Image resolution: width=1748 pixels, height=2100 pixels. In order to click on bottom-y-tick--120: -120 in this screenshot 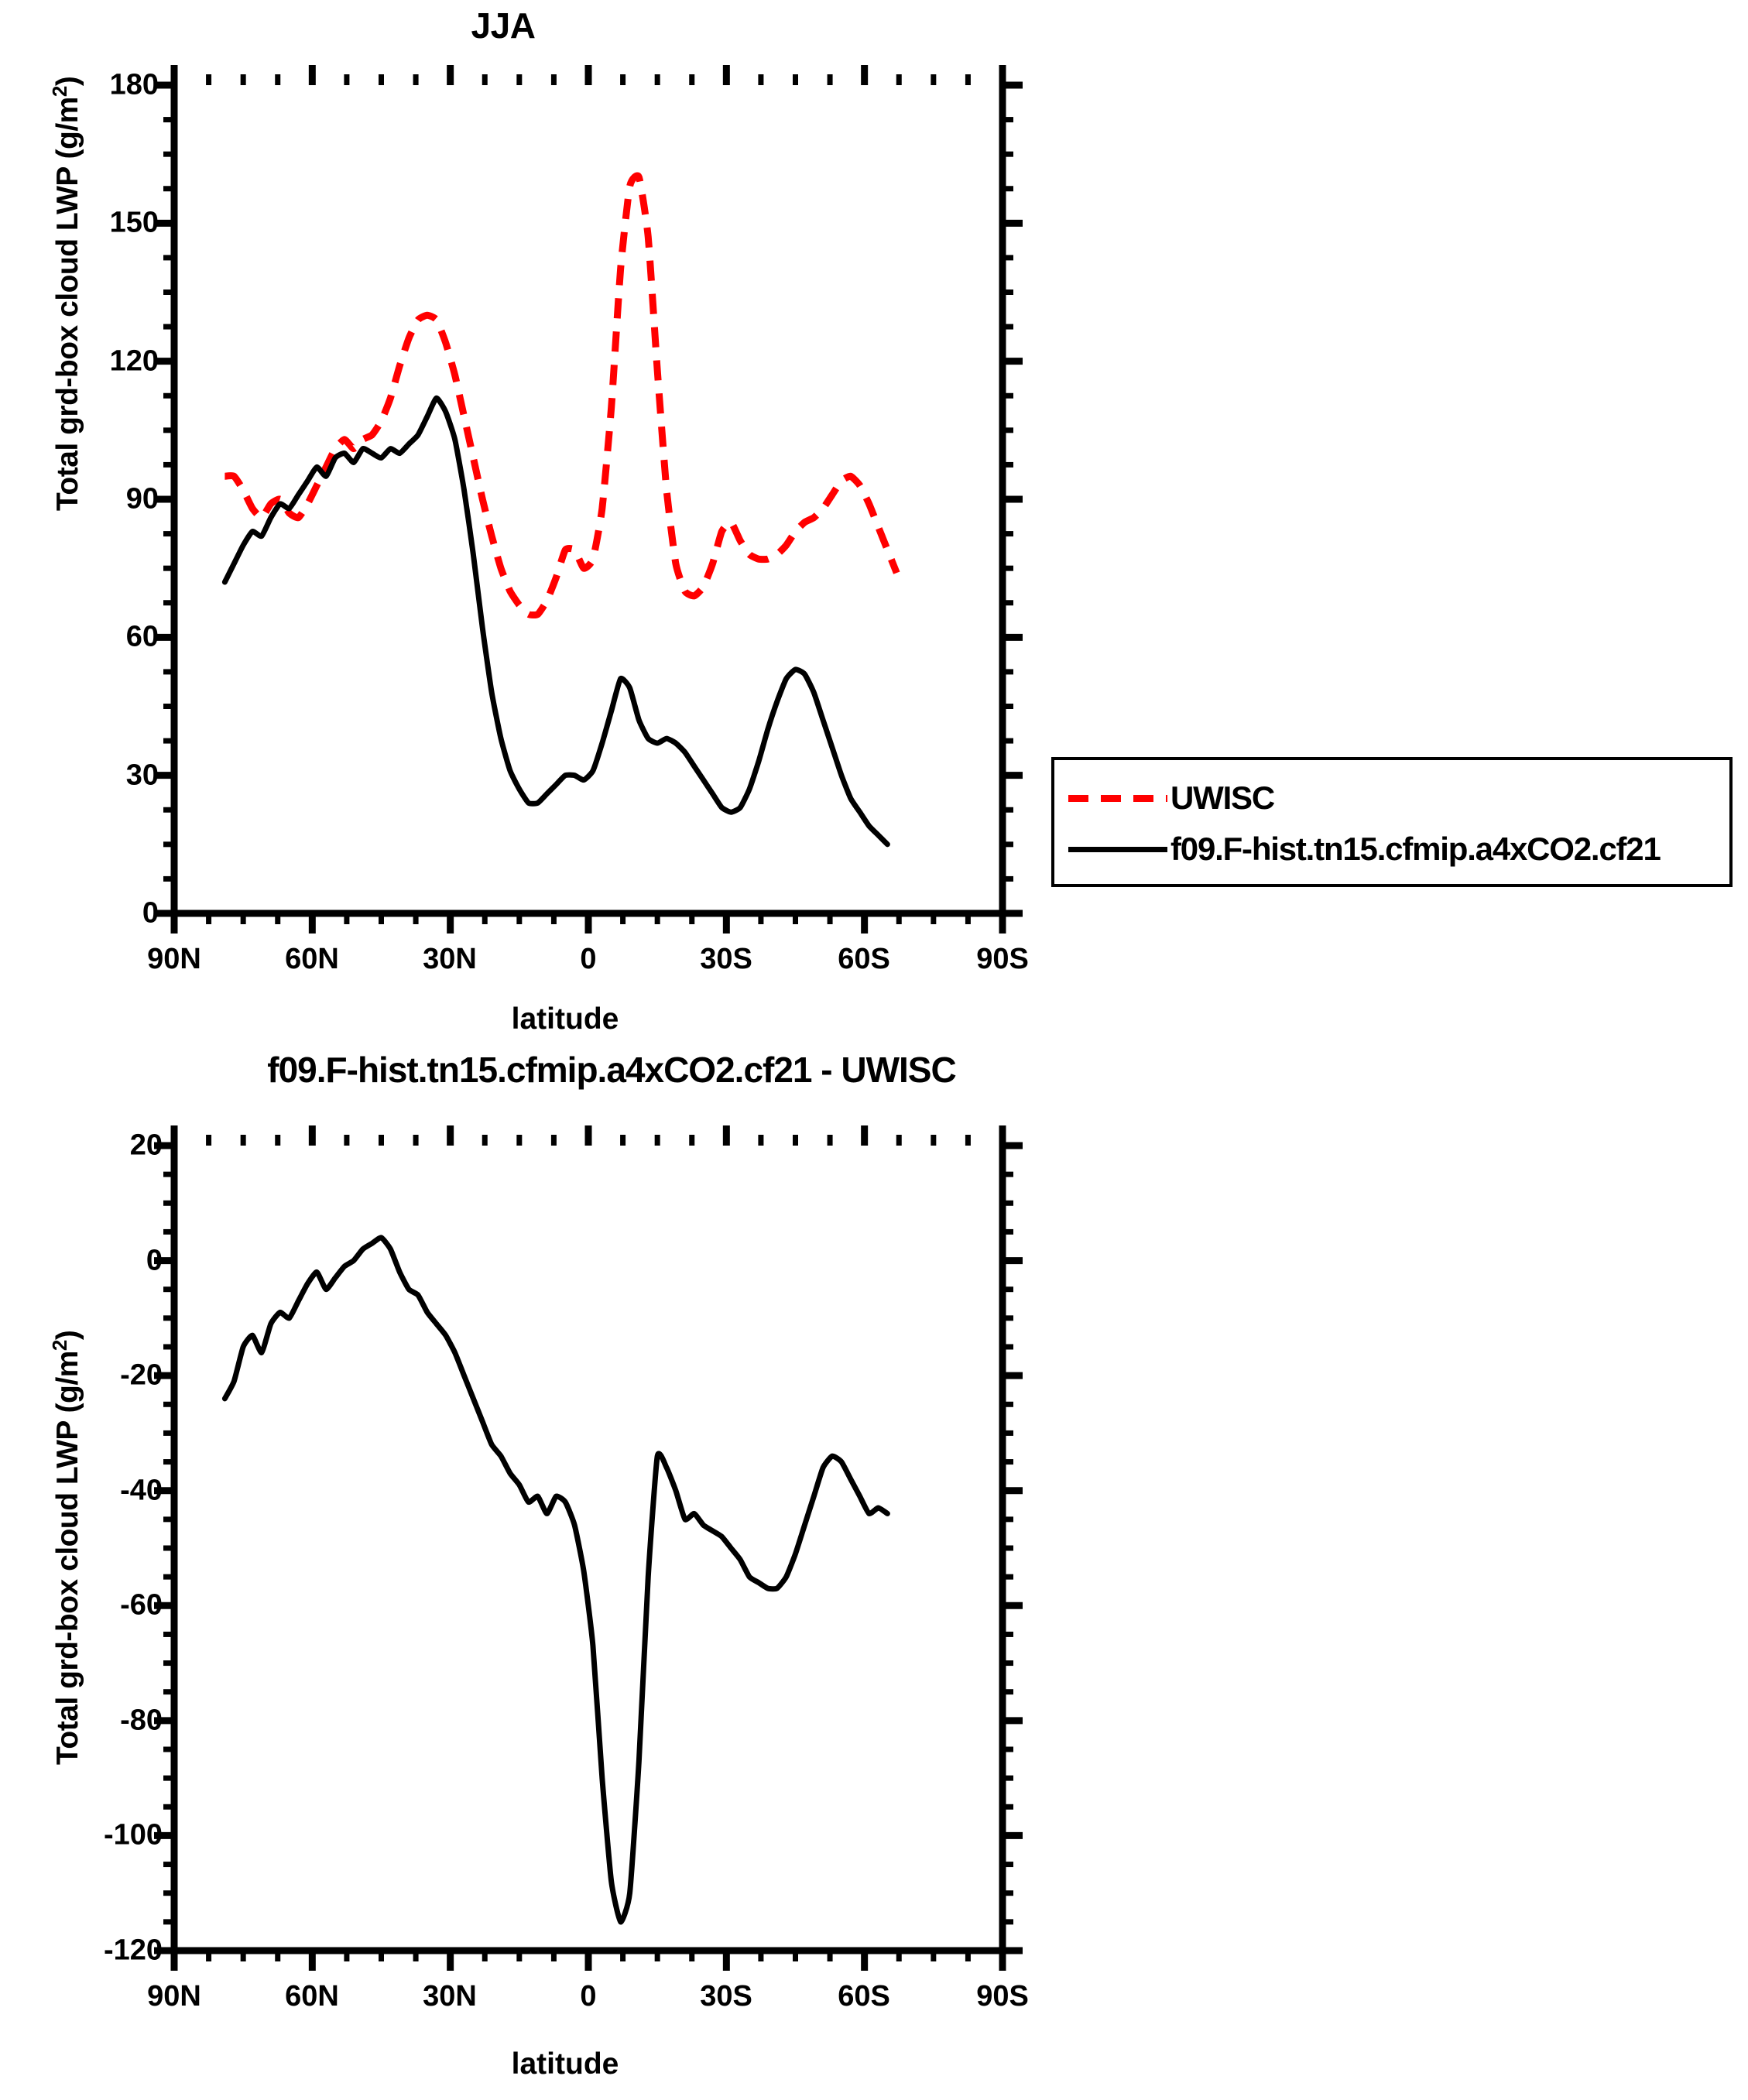, I will do `click(133, 1950)`.